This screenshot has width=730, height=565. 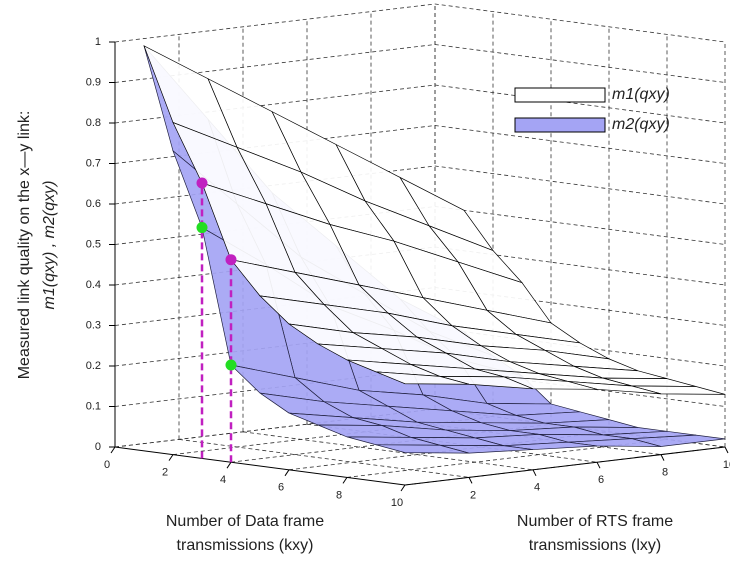 What do you see at coordinates (93, 325) in the screenshot?
I see `z-tick-label: 0.3` at bounding box center [93, 325].